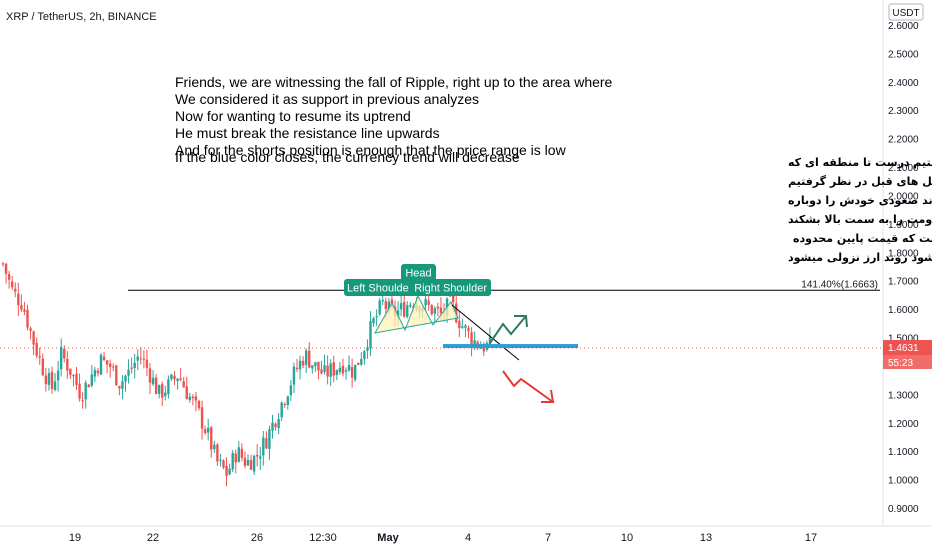 The width and height of the screenshot is (932, 550). I want to click on countdown-value: 55:23, so click(900, 363).